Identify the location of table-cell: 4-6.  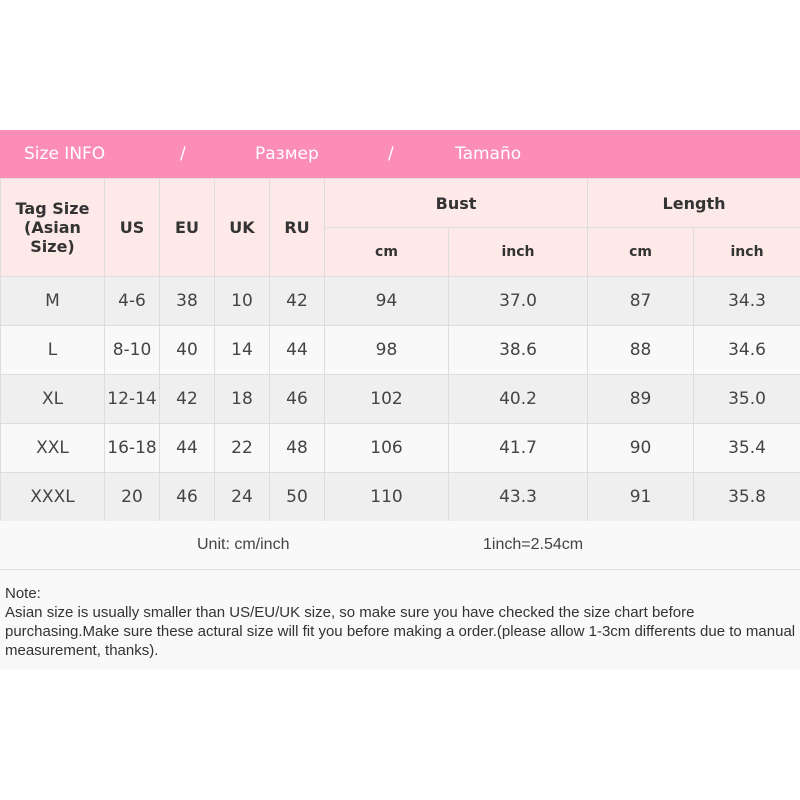
(132, 301).